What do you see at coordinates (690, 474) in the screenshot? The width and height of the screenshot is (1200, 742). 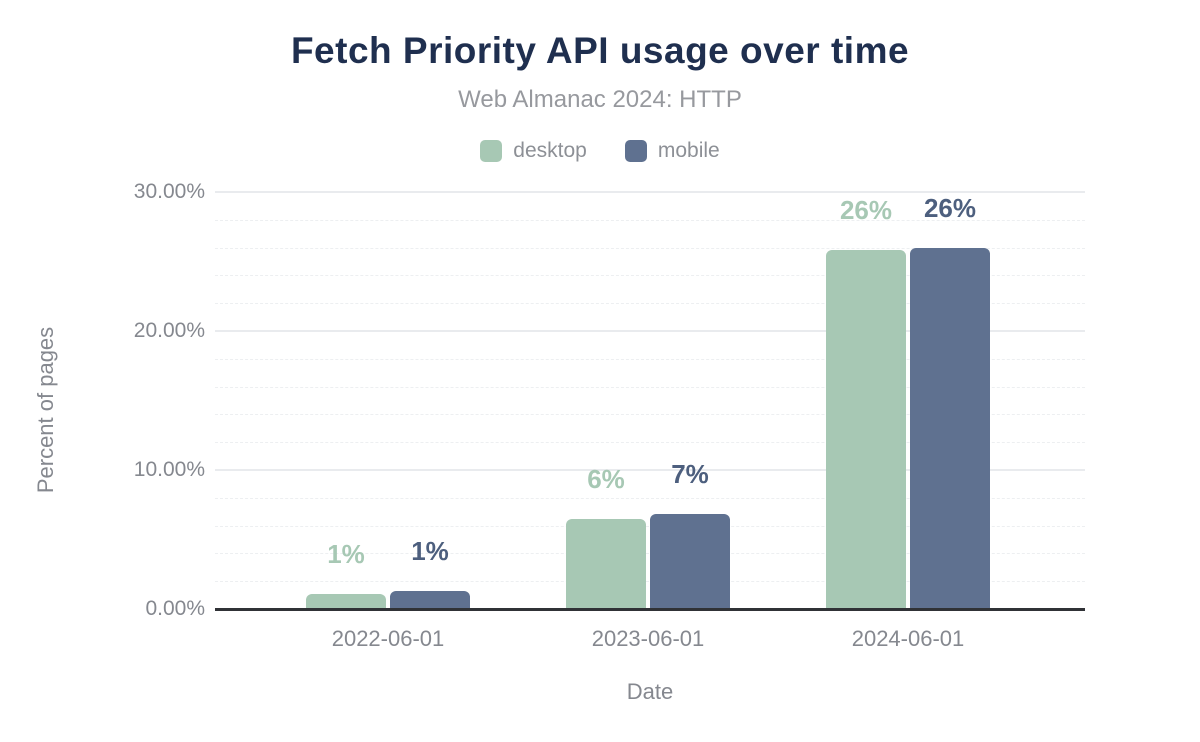 I see `bar-value-label-mobile-2023-06-01: 7%` at bounding box center [690, 474].